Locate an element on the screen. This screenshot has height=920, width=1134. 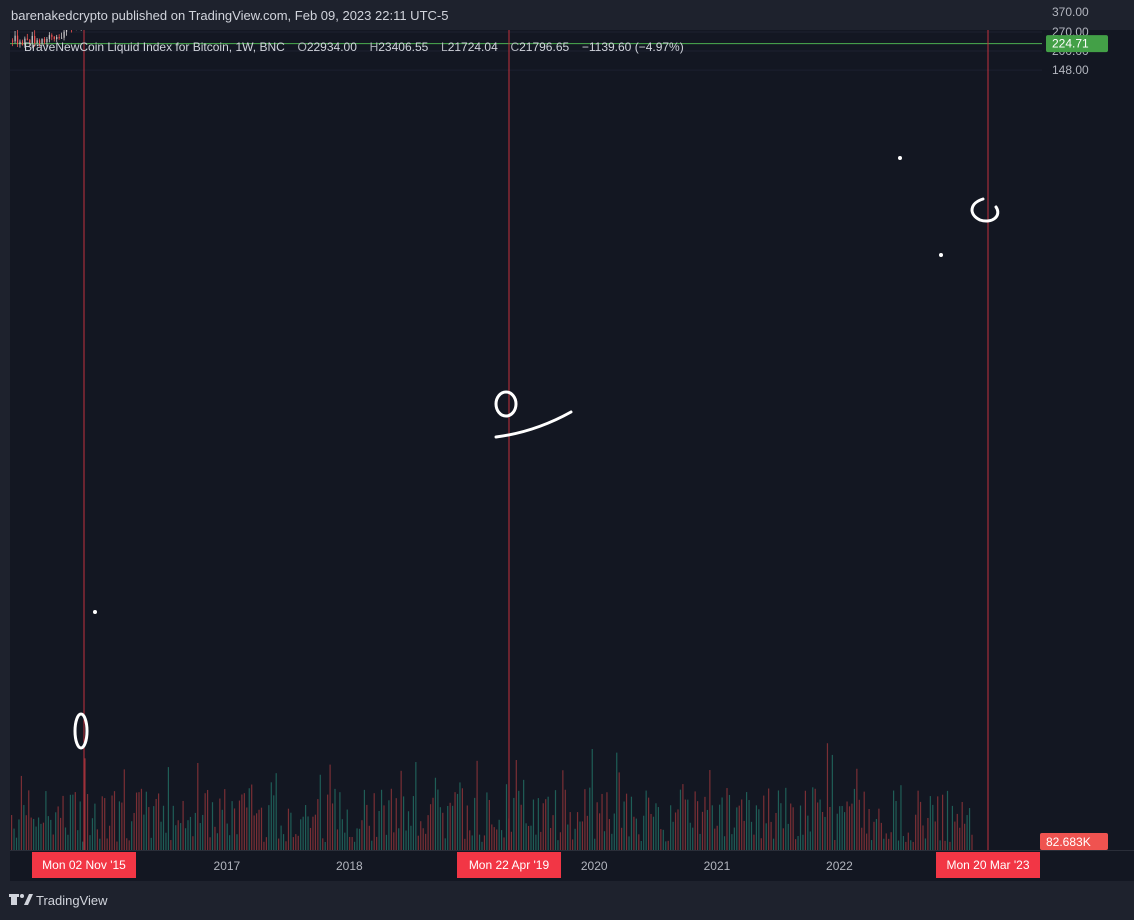
close-label: C is located at coordinates (515, 47).